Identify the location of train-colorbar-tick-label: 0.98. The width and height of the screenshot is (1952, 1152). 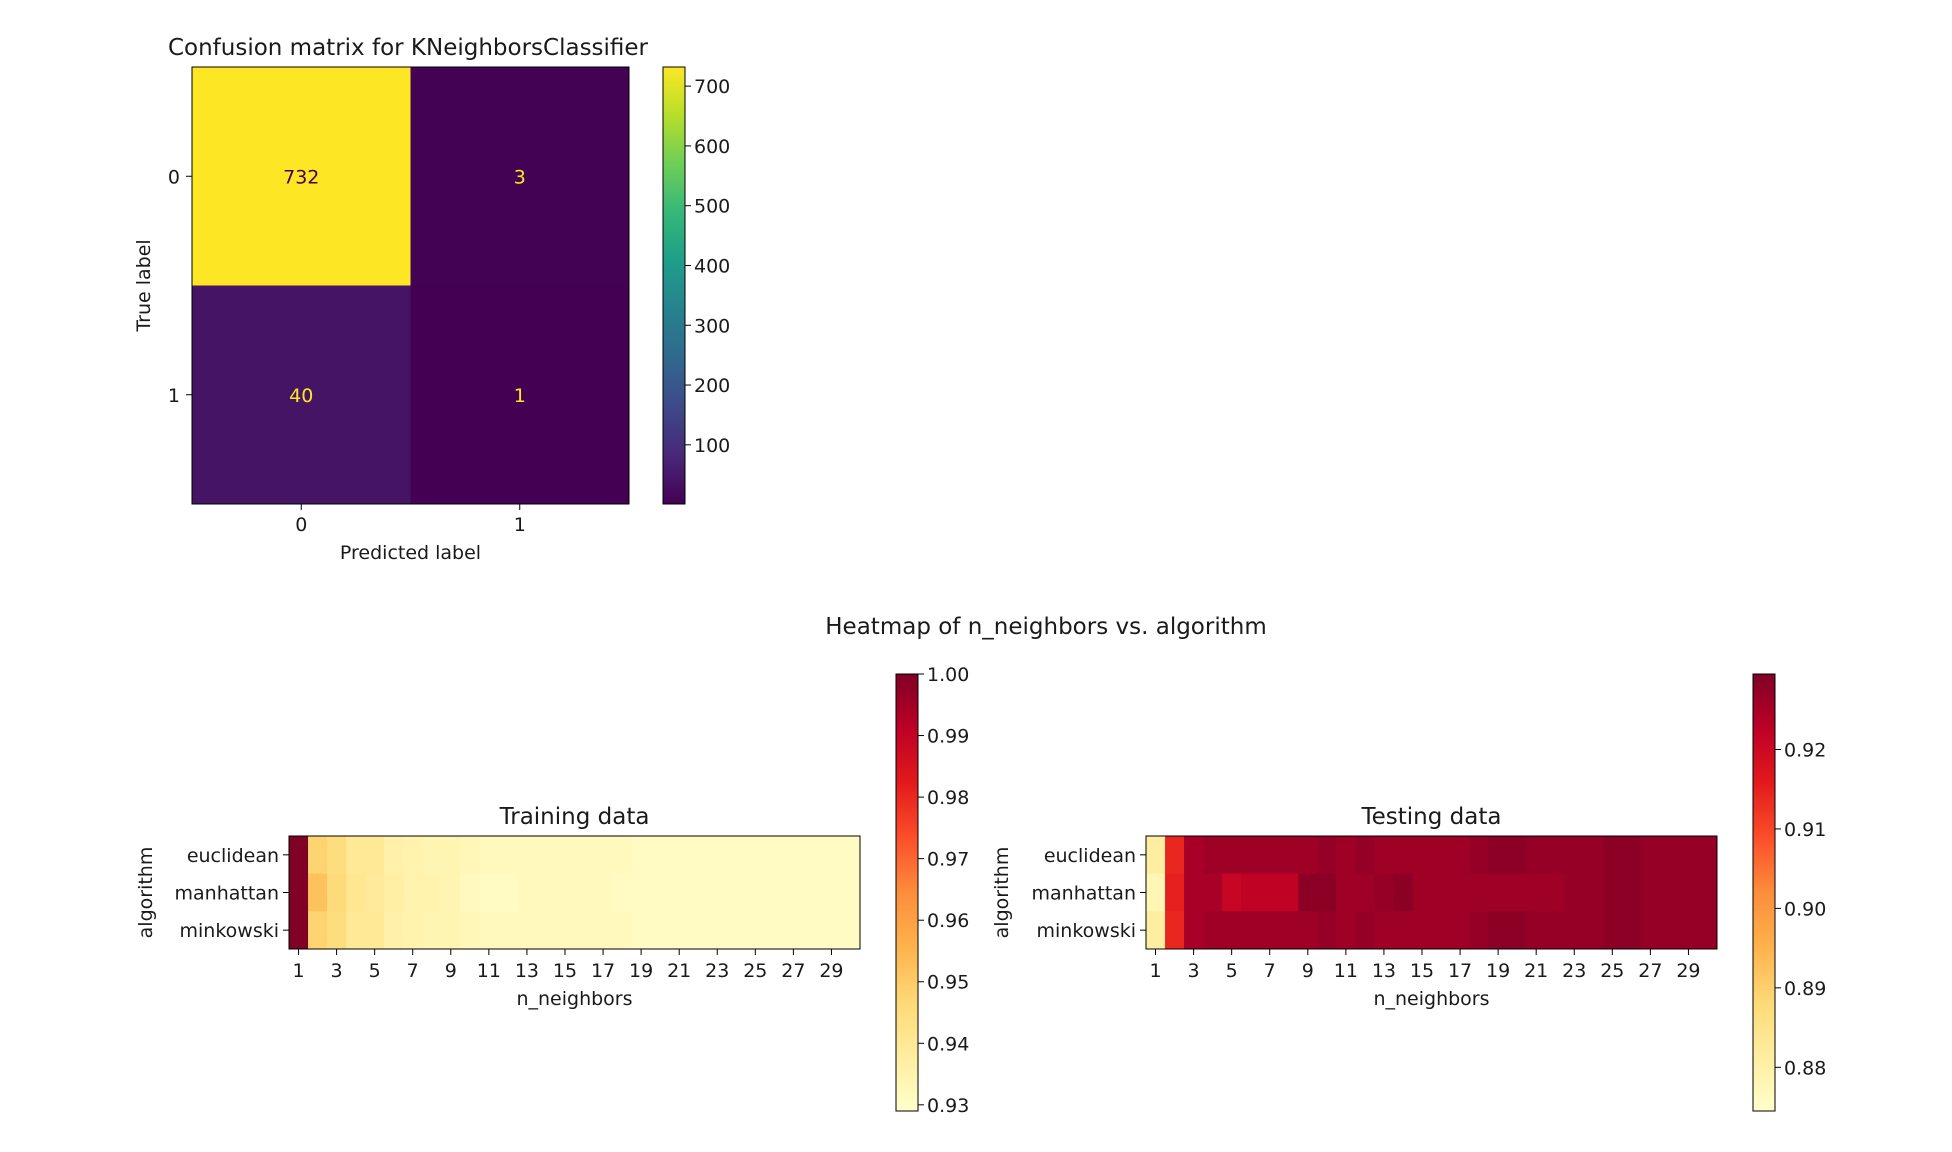
(948, 798).